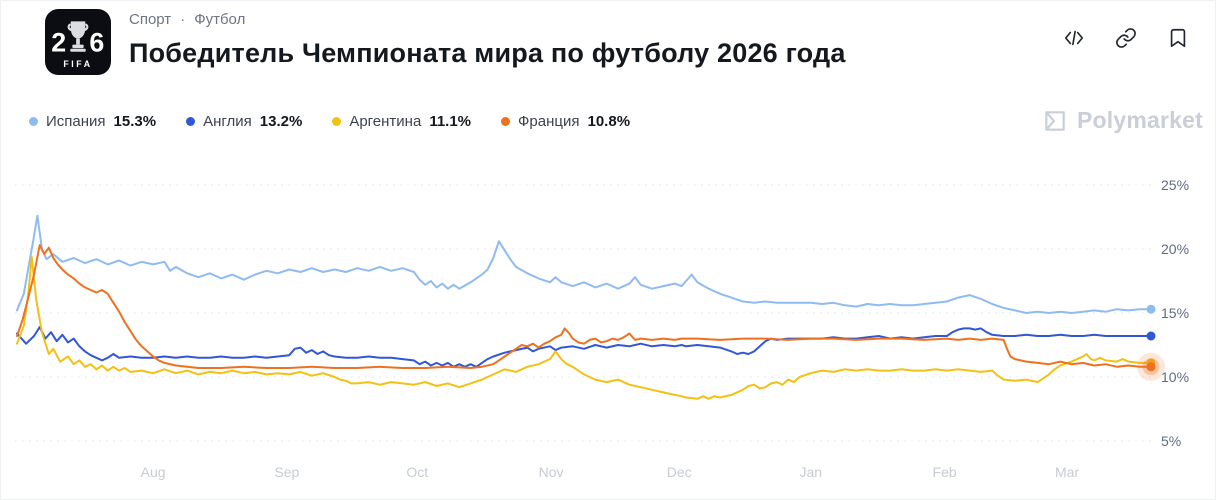 Image resolution: width=1216 pixels, height=500 pixels. What do you see at coordinates (385, 121) in the screenshot?
I see `legend-label: Аргентина` at bounding box center [385, 121].